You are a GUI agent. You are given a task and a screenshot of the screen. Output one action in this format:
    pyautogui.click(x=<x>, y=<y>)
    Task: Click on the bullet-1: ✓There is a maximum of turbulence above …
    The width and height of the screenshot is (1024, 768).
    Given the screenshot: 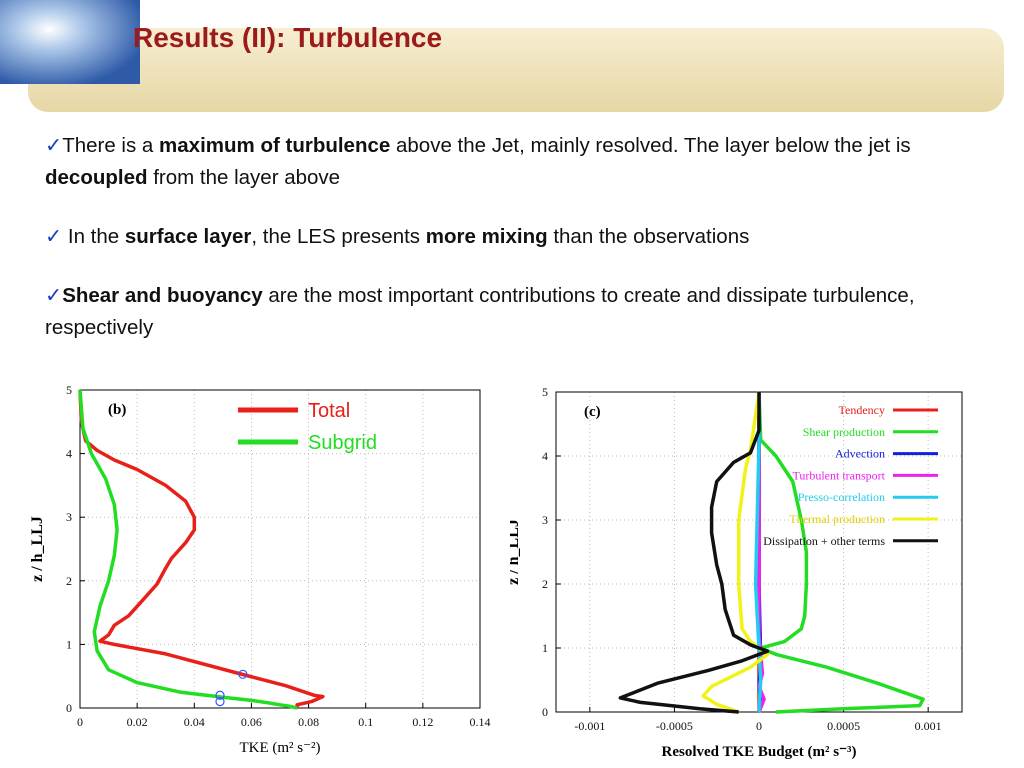 What is the action you would take?
    pyautogui.click(x=525, y=162)
    